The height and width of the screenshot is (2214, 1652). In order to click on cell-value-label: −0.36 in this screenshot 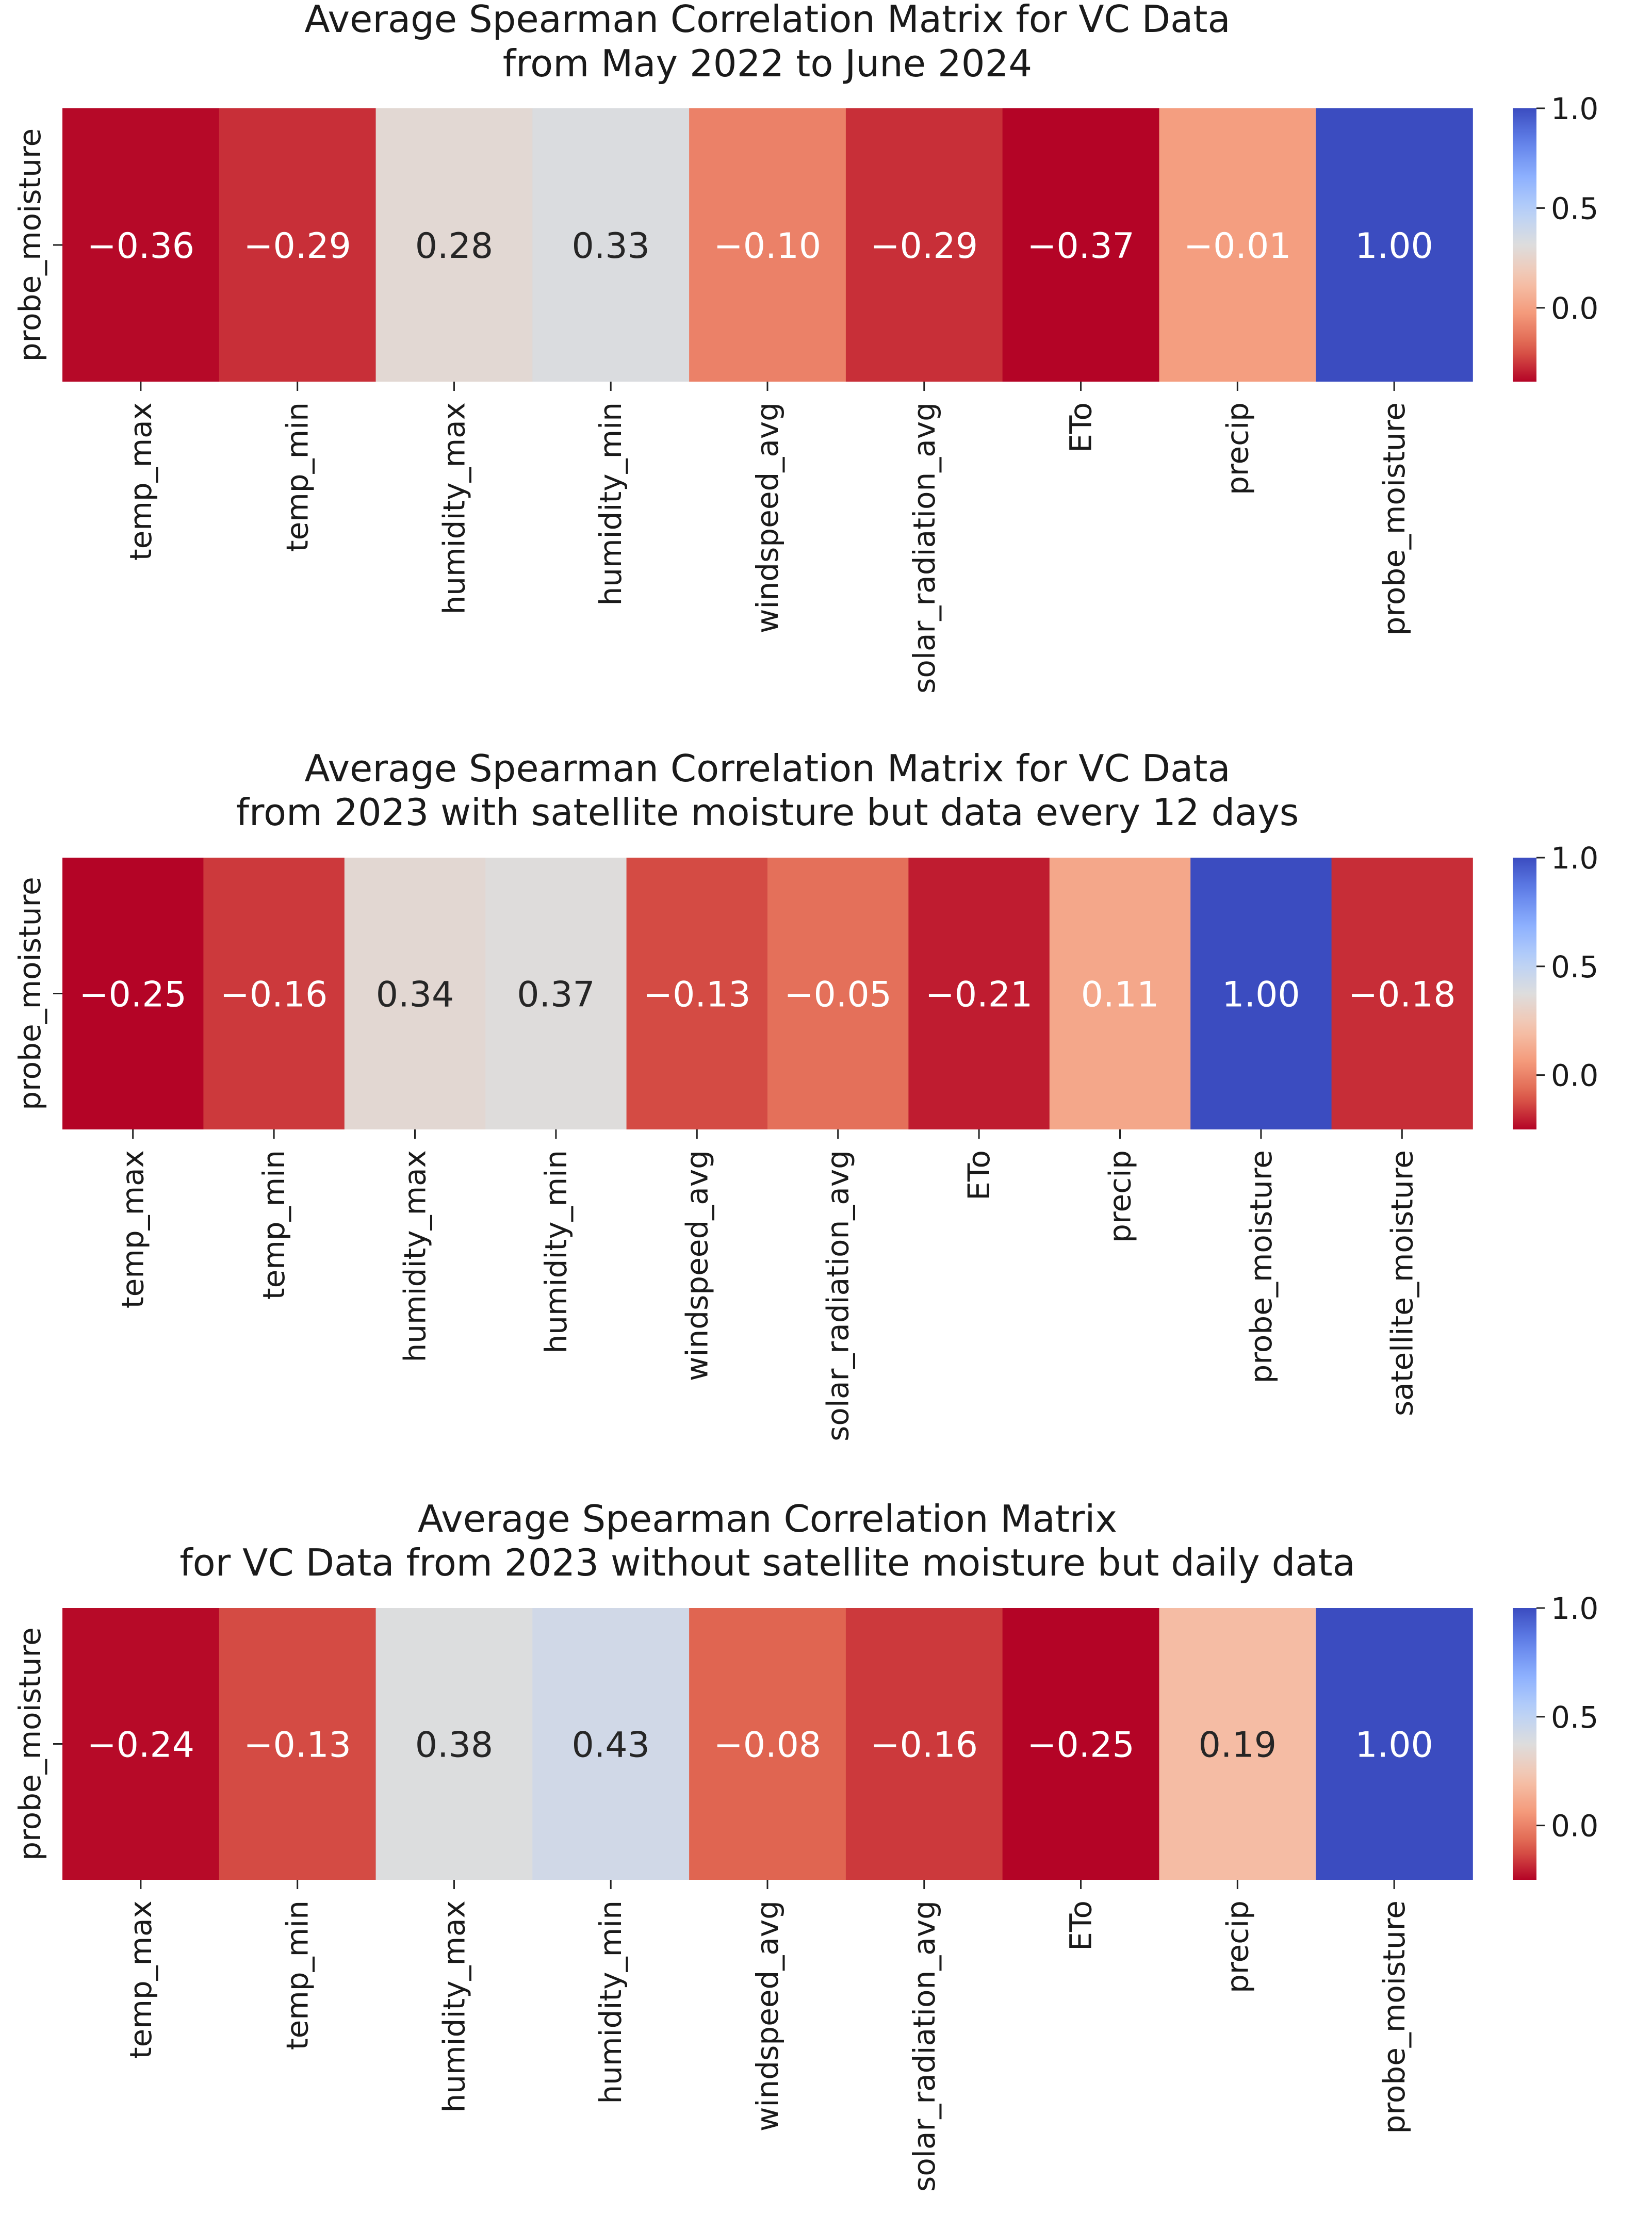, I will do `click(140, 246)`.